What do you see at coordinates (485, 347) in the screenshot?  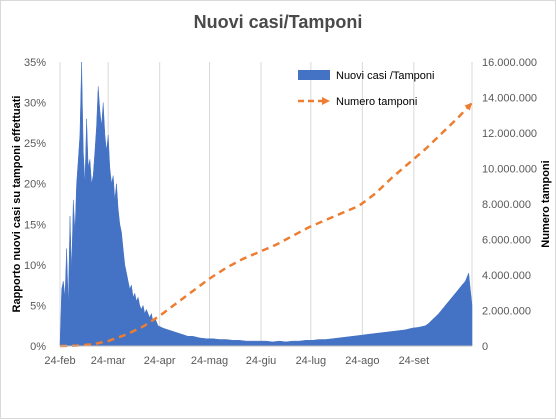 I see `y2-tick-label: 0` at bounding box center [485, 347].